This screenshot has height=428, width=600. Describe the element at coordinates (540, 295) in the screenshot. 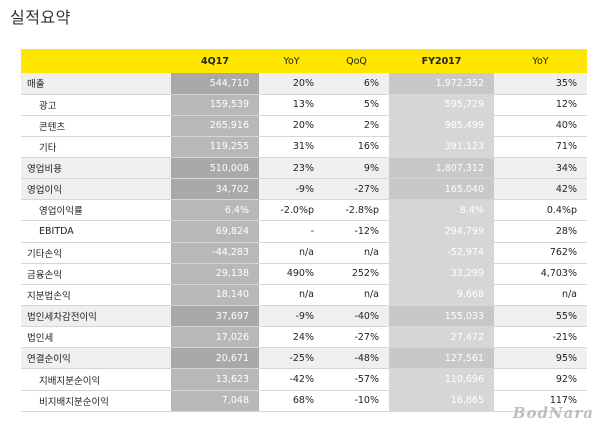

I see `cell-fy-yoy: n/a` at that location.